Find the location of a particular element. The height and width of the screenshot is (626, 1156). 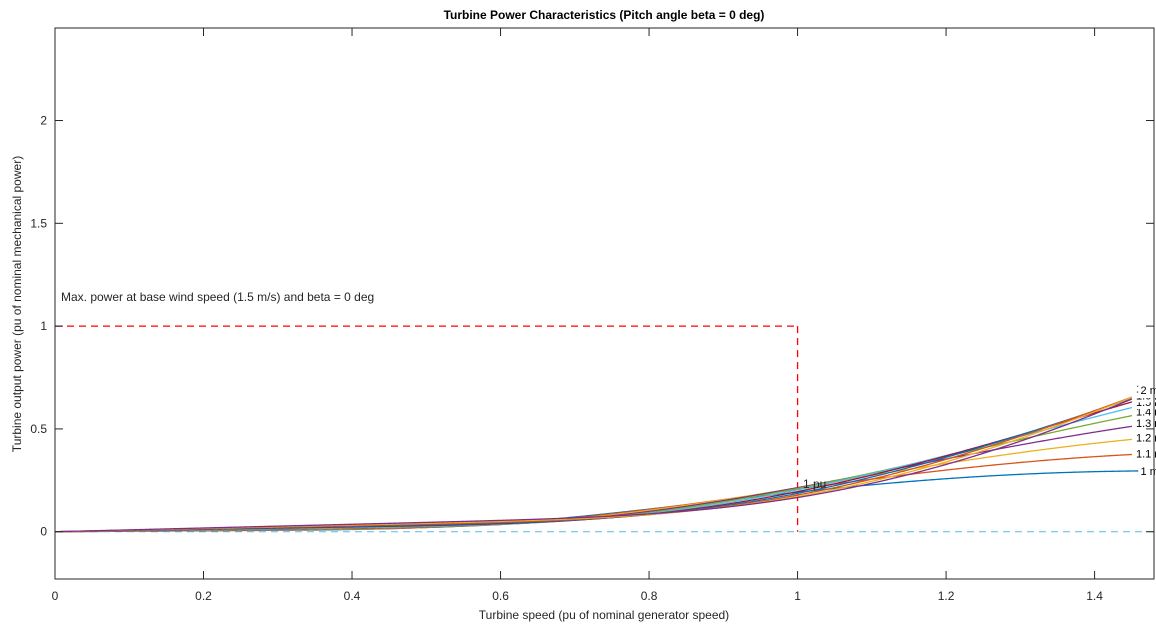

curve-label: 2 m/s is located at coordinates (1148, 391).